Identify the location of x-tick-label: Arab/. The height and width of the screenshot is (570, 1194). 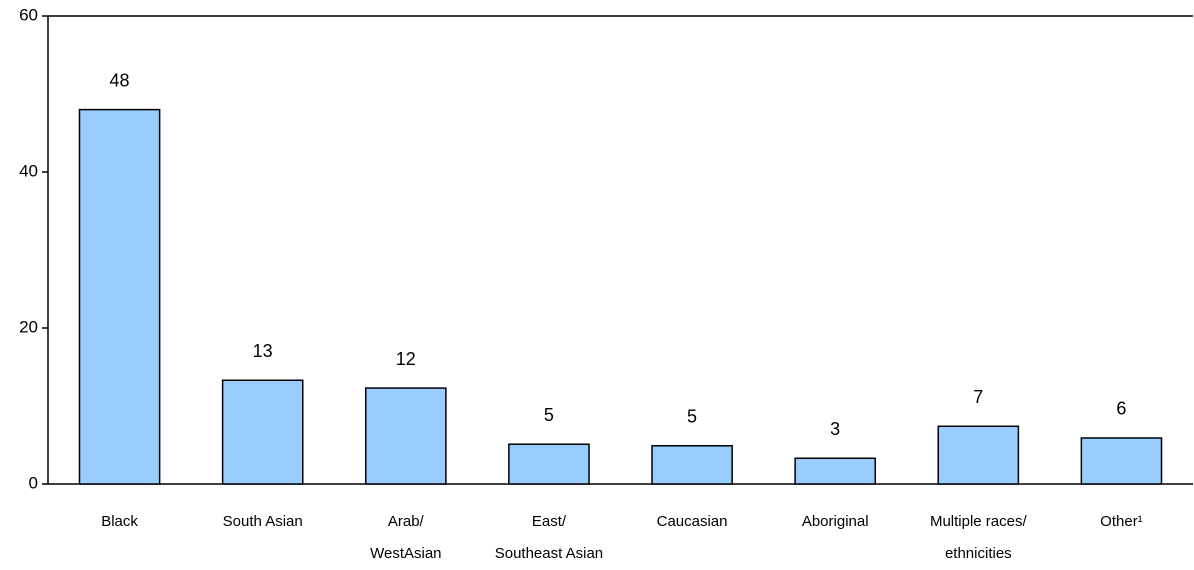
(406, 521).